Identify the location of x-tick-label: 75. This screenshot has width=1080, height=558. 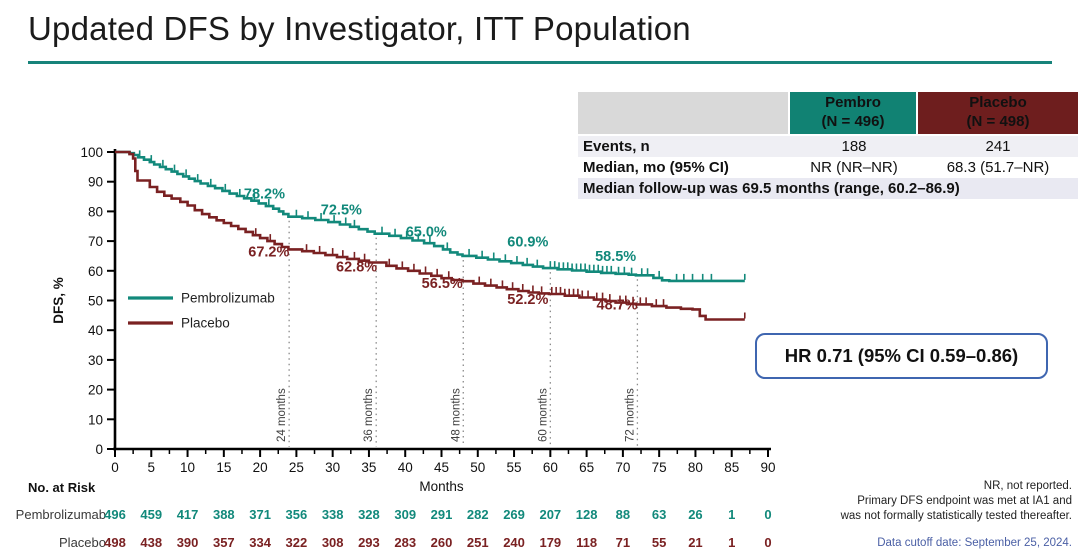
(659, 467).